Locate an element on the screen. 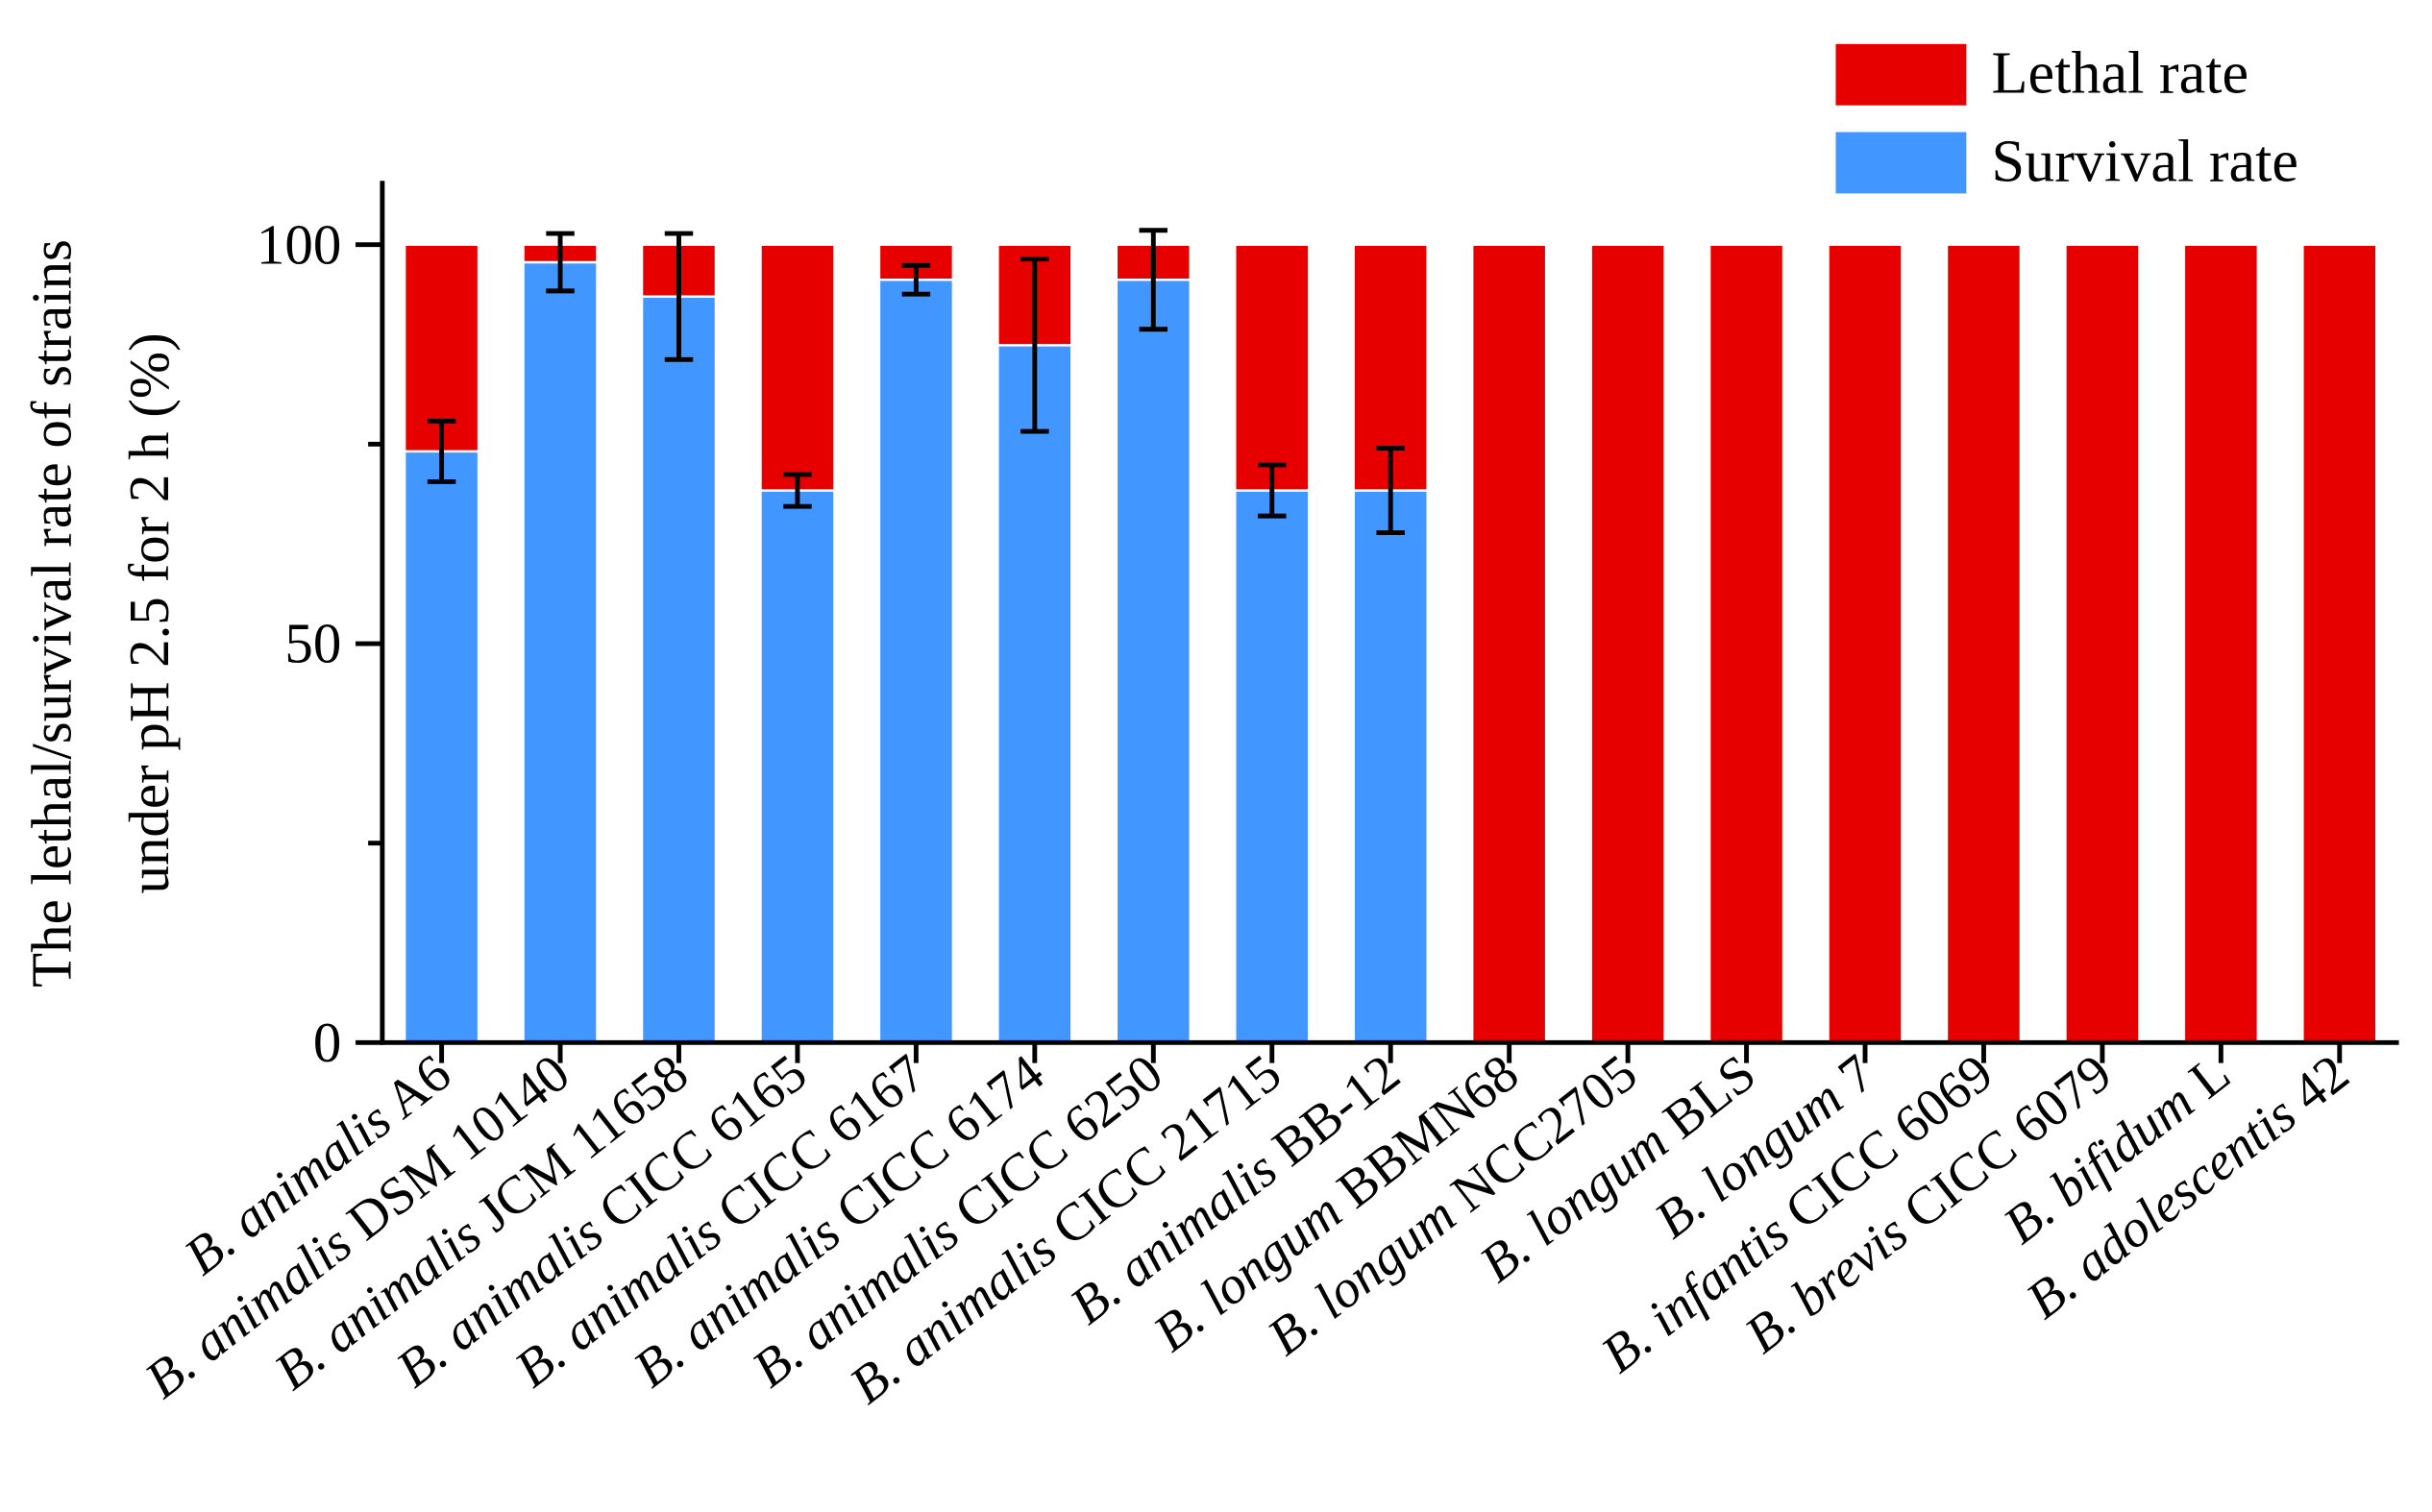 The height and width of the screenshot is (1512, 2432). y-tick-label: 50 is located at coordinates (312, 643).